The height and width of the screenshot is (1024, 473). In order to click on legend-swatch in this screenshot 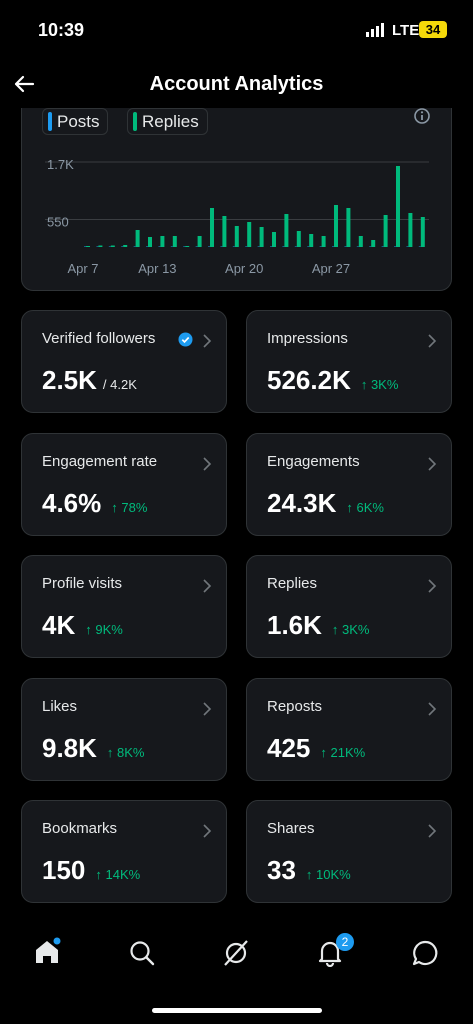, I will do `click(50, 121)`.